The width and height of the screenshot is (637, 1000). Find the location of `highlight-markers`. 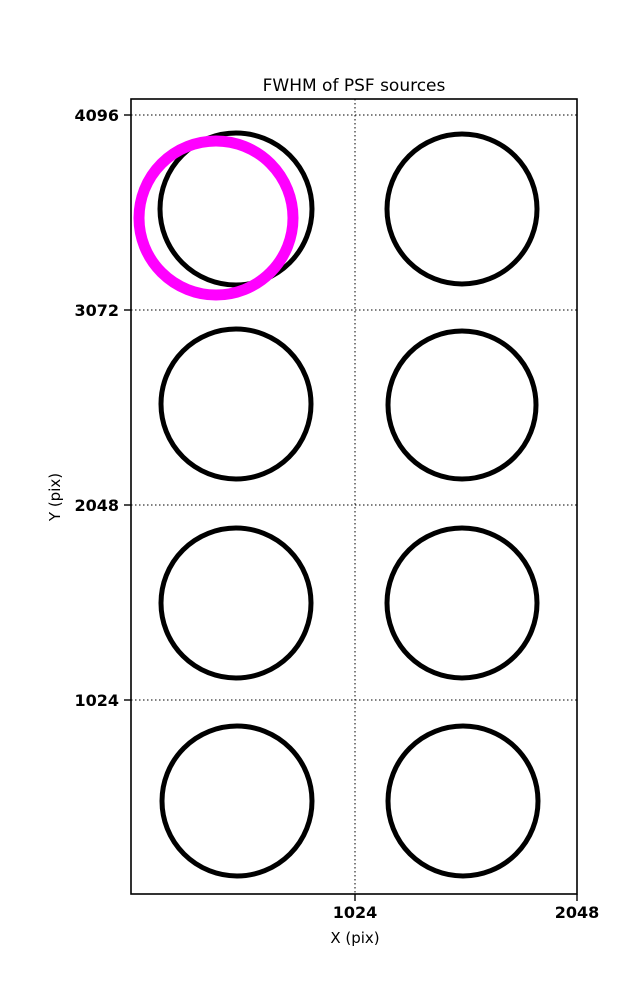

highlight-markers is located at coordinates (216, 218).